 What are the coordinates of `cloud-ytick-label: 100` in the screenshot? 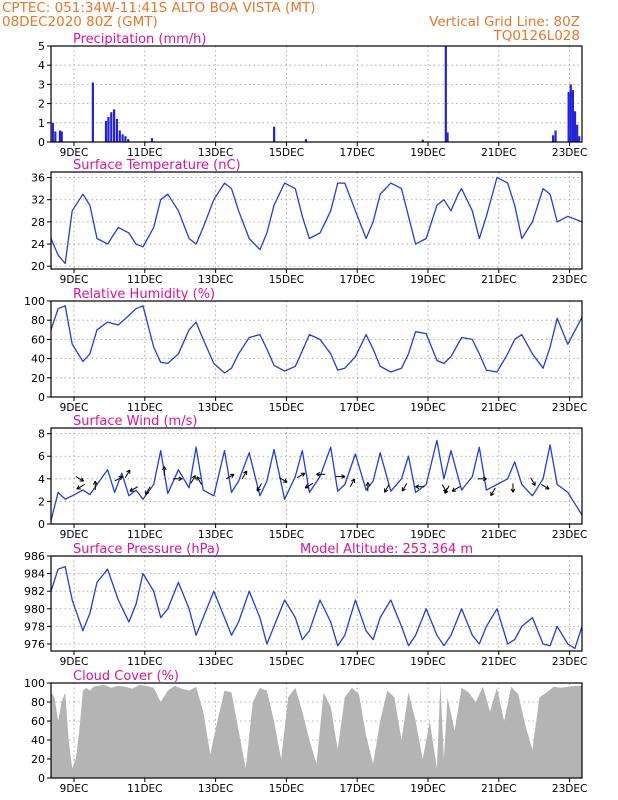 It's located at (34, 683).